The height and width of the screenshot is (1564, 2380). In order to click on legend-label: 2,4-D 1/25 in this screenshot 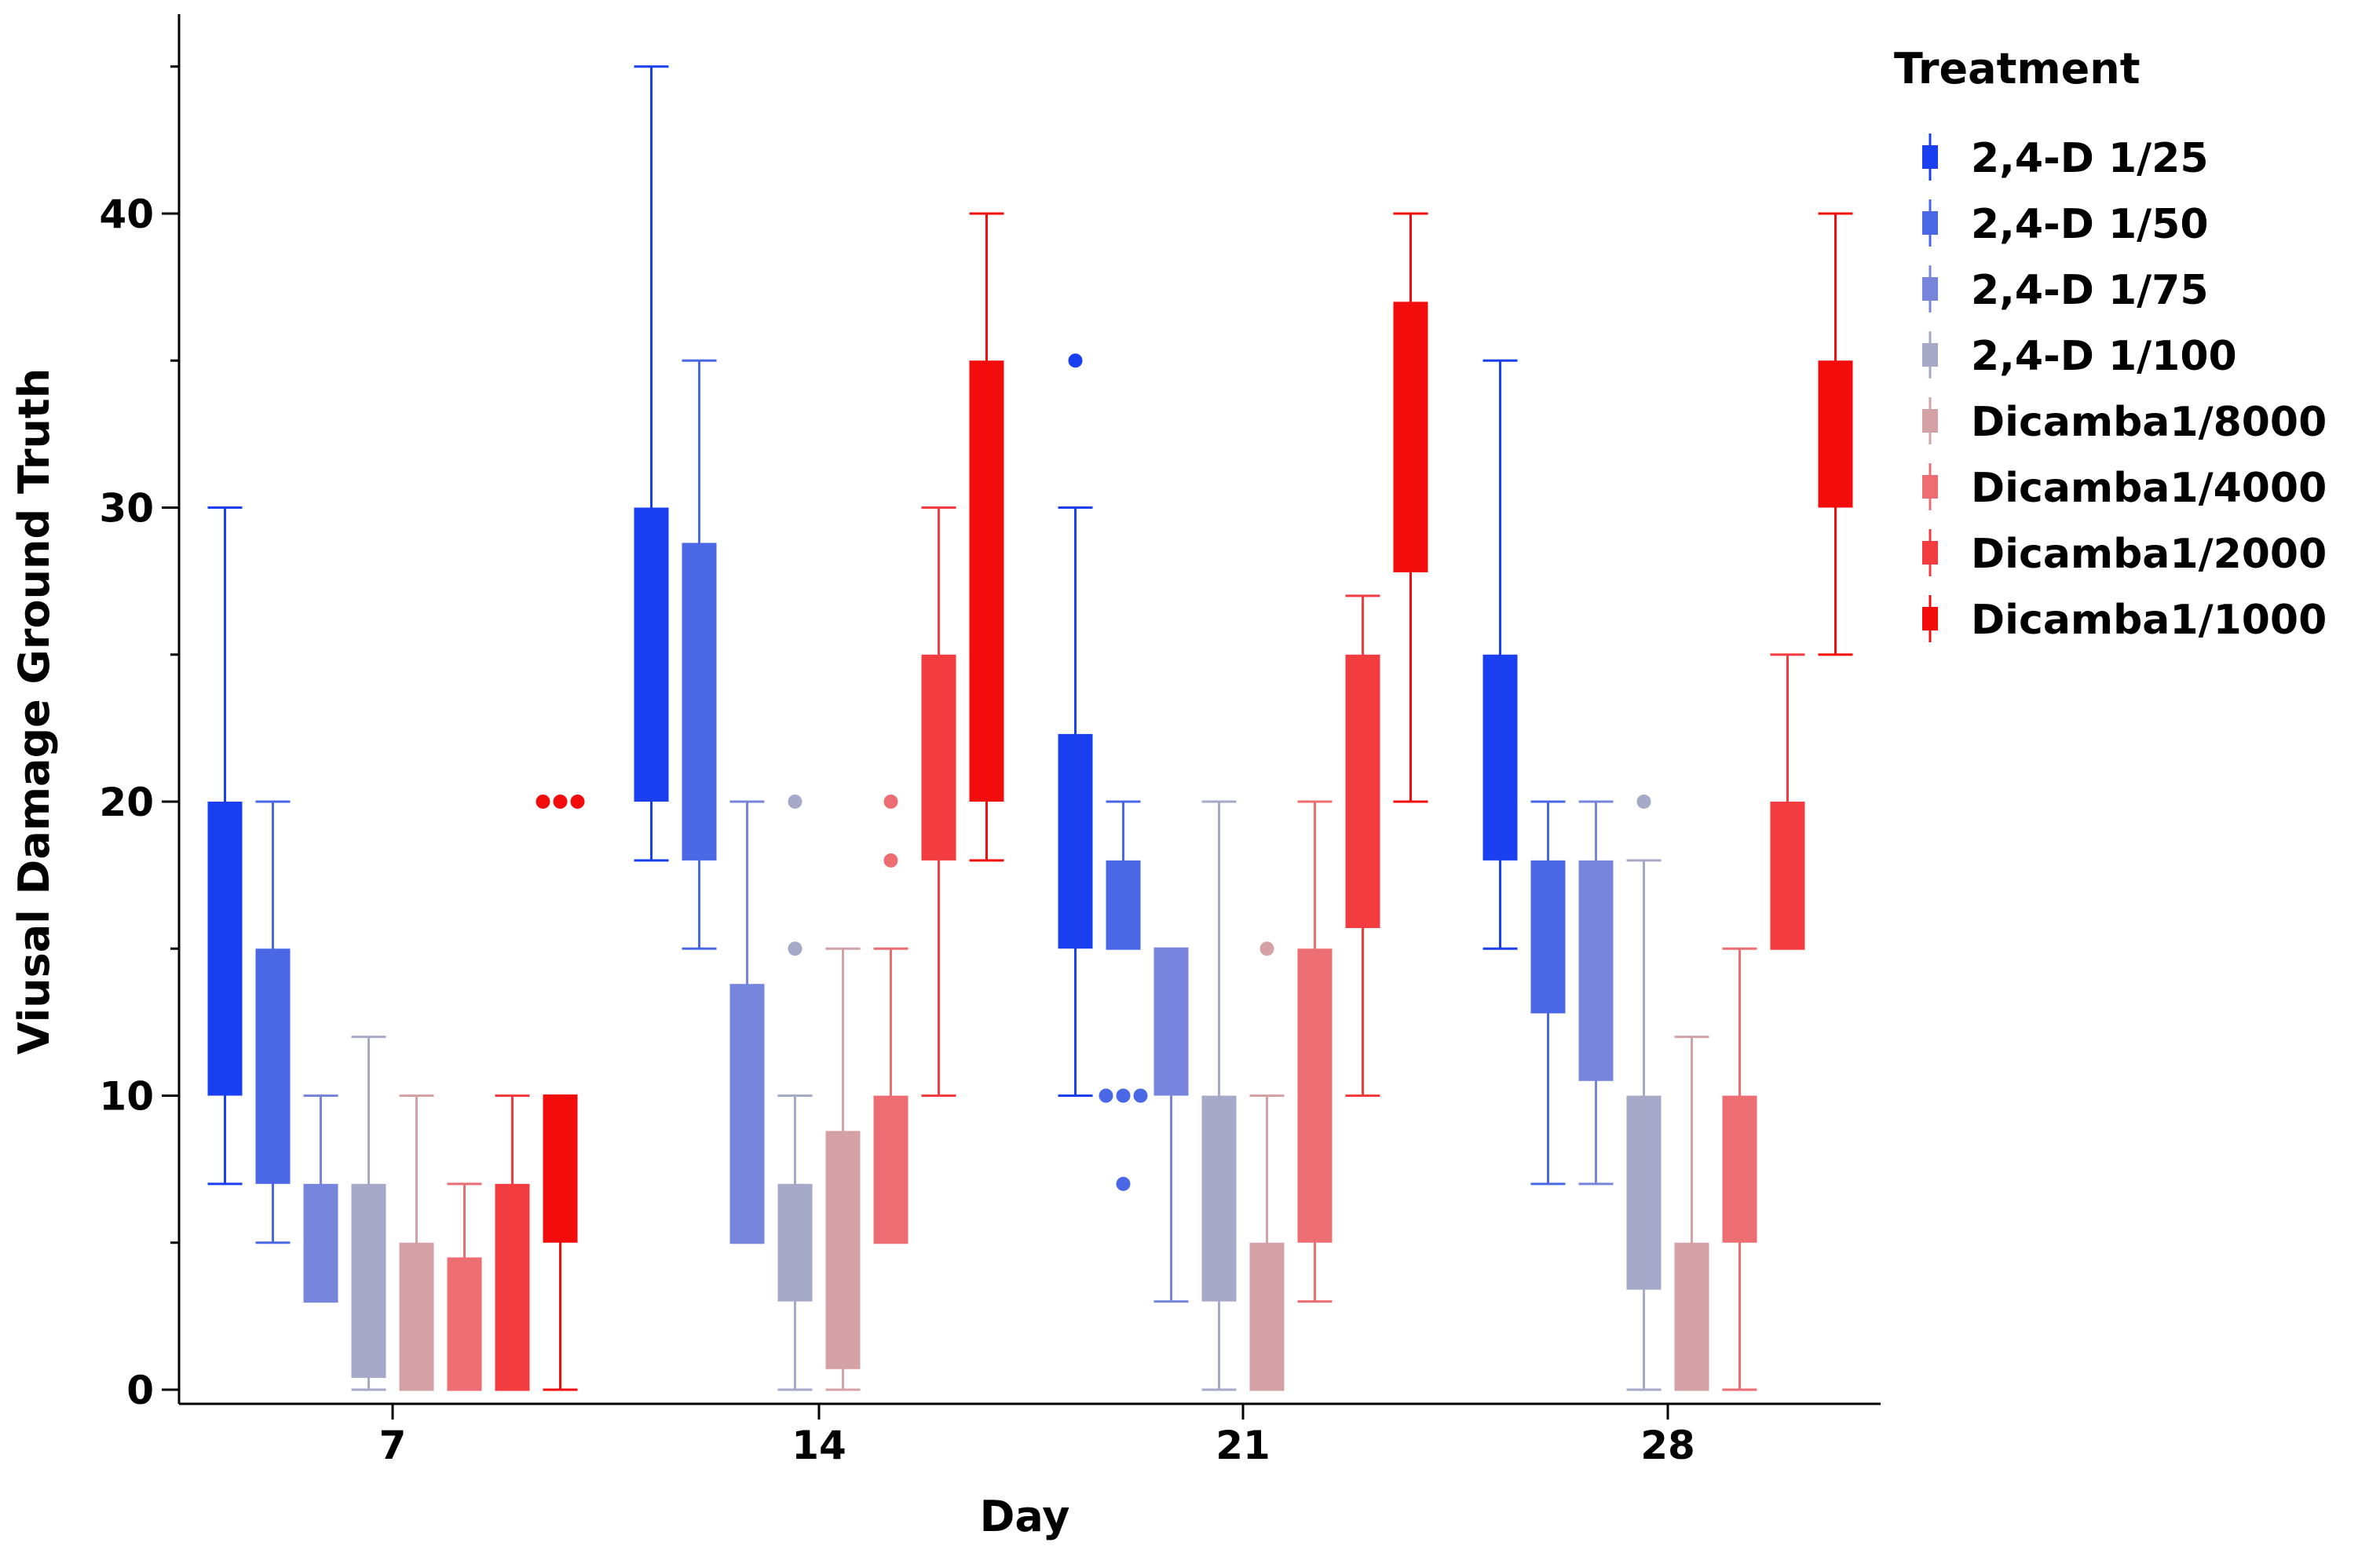, I will do `click(2090, 158)`.